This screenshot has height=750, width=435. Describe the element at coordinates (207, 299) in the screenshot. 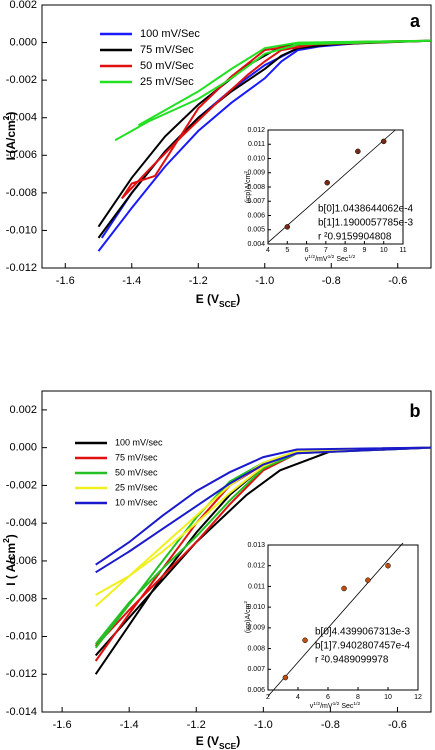

I see `label-part: E (V` at that location.